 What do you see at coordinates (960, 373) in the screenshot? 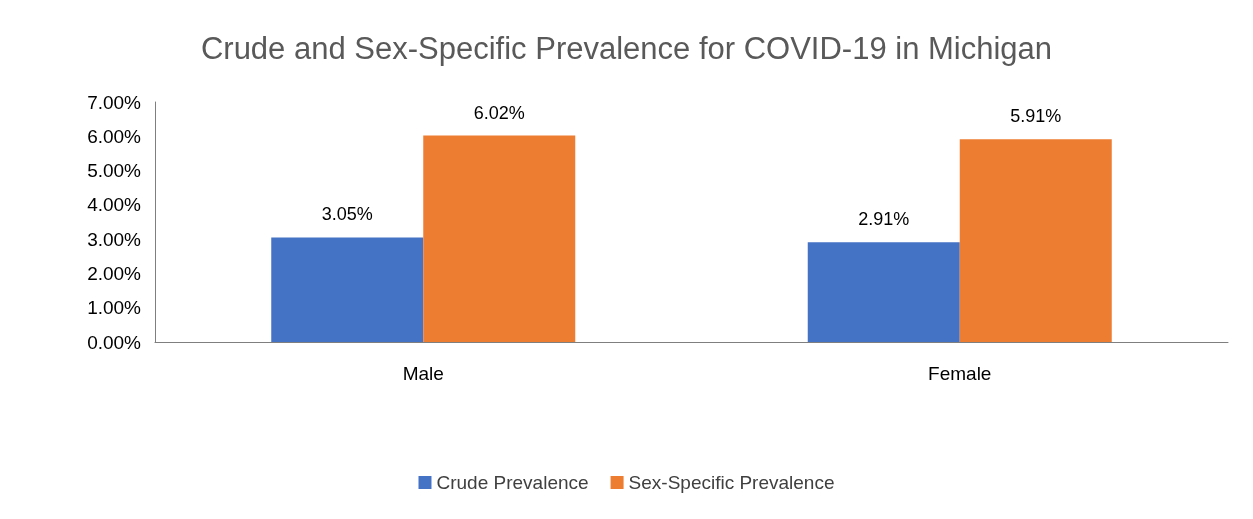
I see `x-tick-label: Female` at bounding box center [960, 373].